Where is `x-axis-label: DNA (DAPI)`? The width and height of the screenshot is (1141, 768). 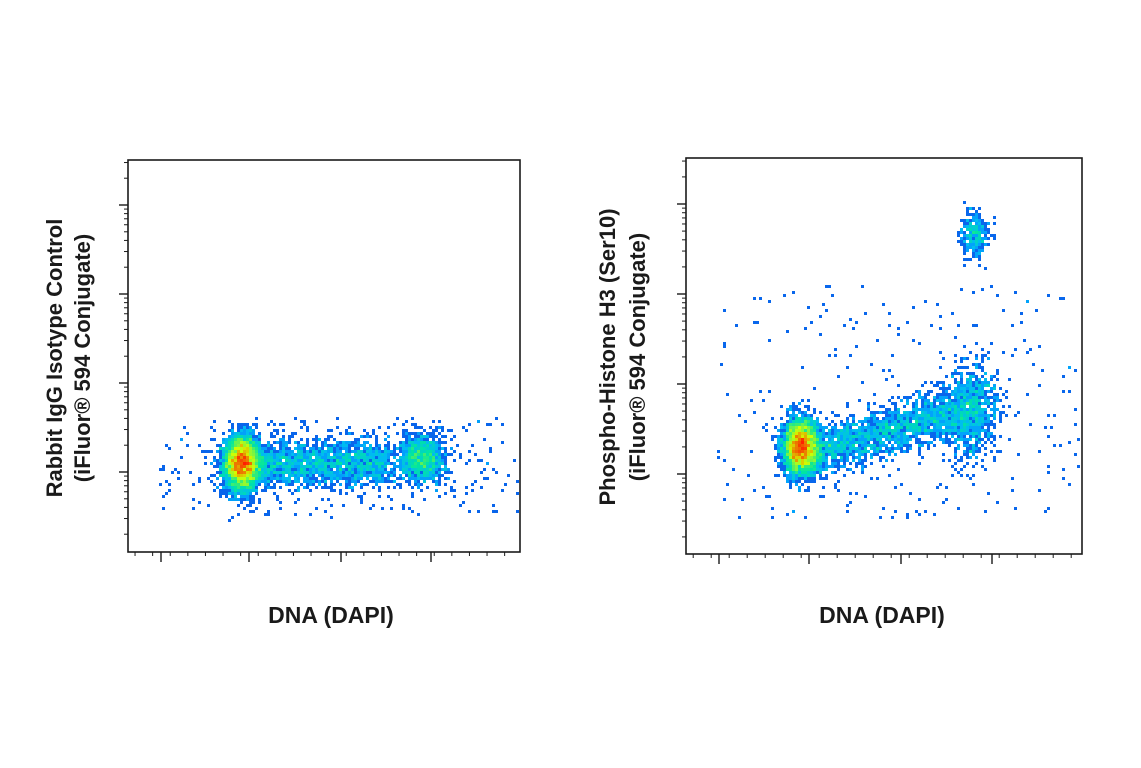 x-axis-label: DNA (DAPI) is located at coordinates (331, 615).